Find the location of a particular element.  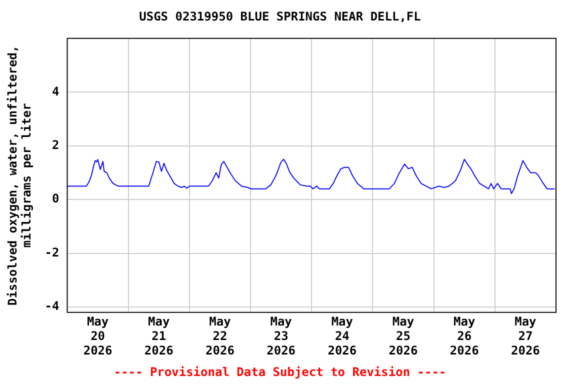

y-tick-label: -2 is located at coordinates (52, 252).